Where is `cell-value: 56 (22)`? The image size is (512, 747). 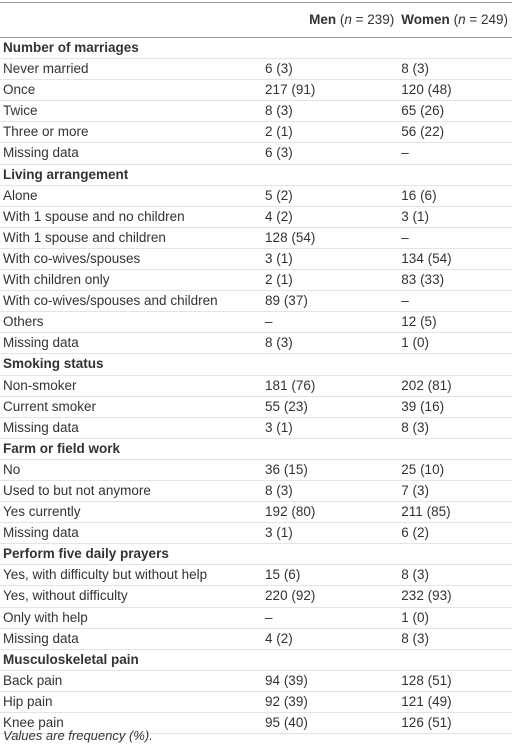 cell-value: 56 (22) is located at coordinates (455, 132).